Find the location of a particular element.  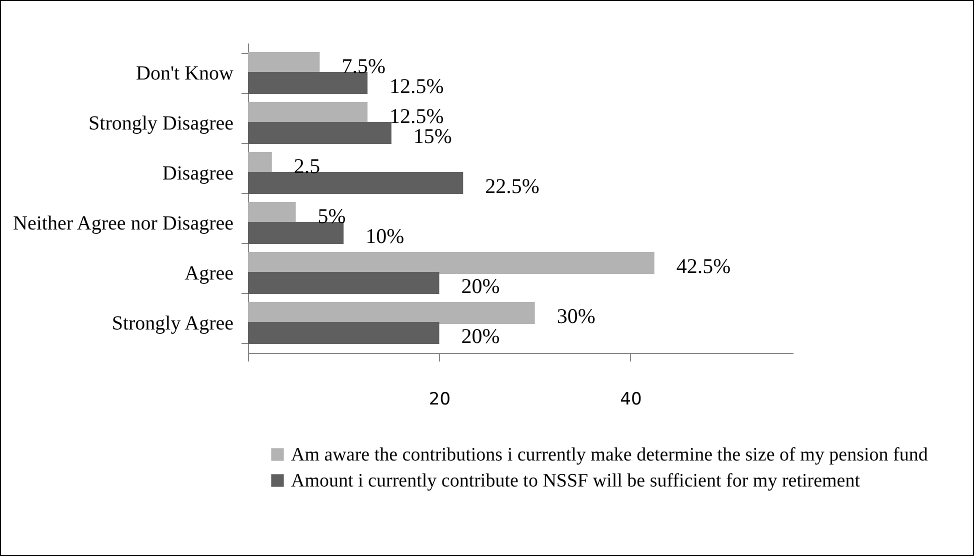

data-label: 22.5% is located at coordinates (512, 186).